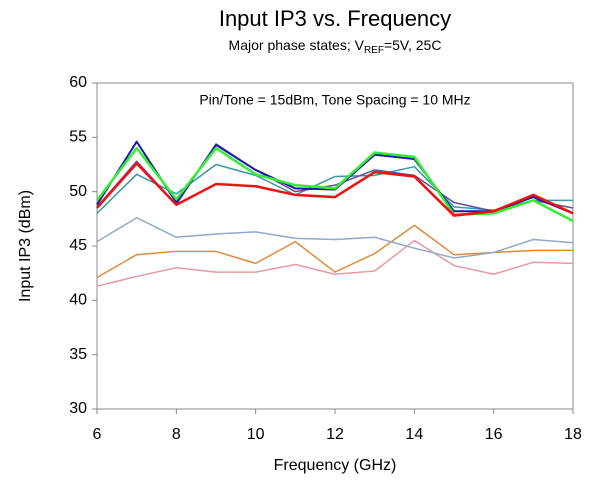 The image size is (598, 480). Describe the element at coordinates (78, 191) in the screenshot. I see `y-tick-label: 50` at that location.